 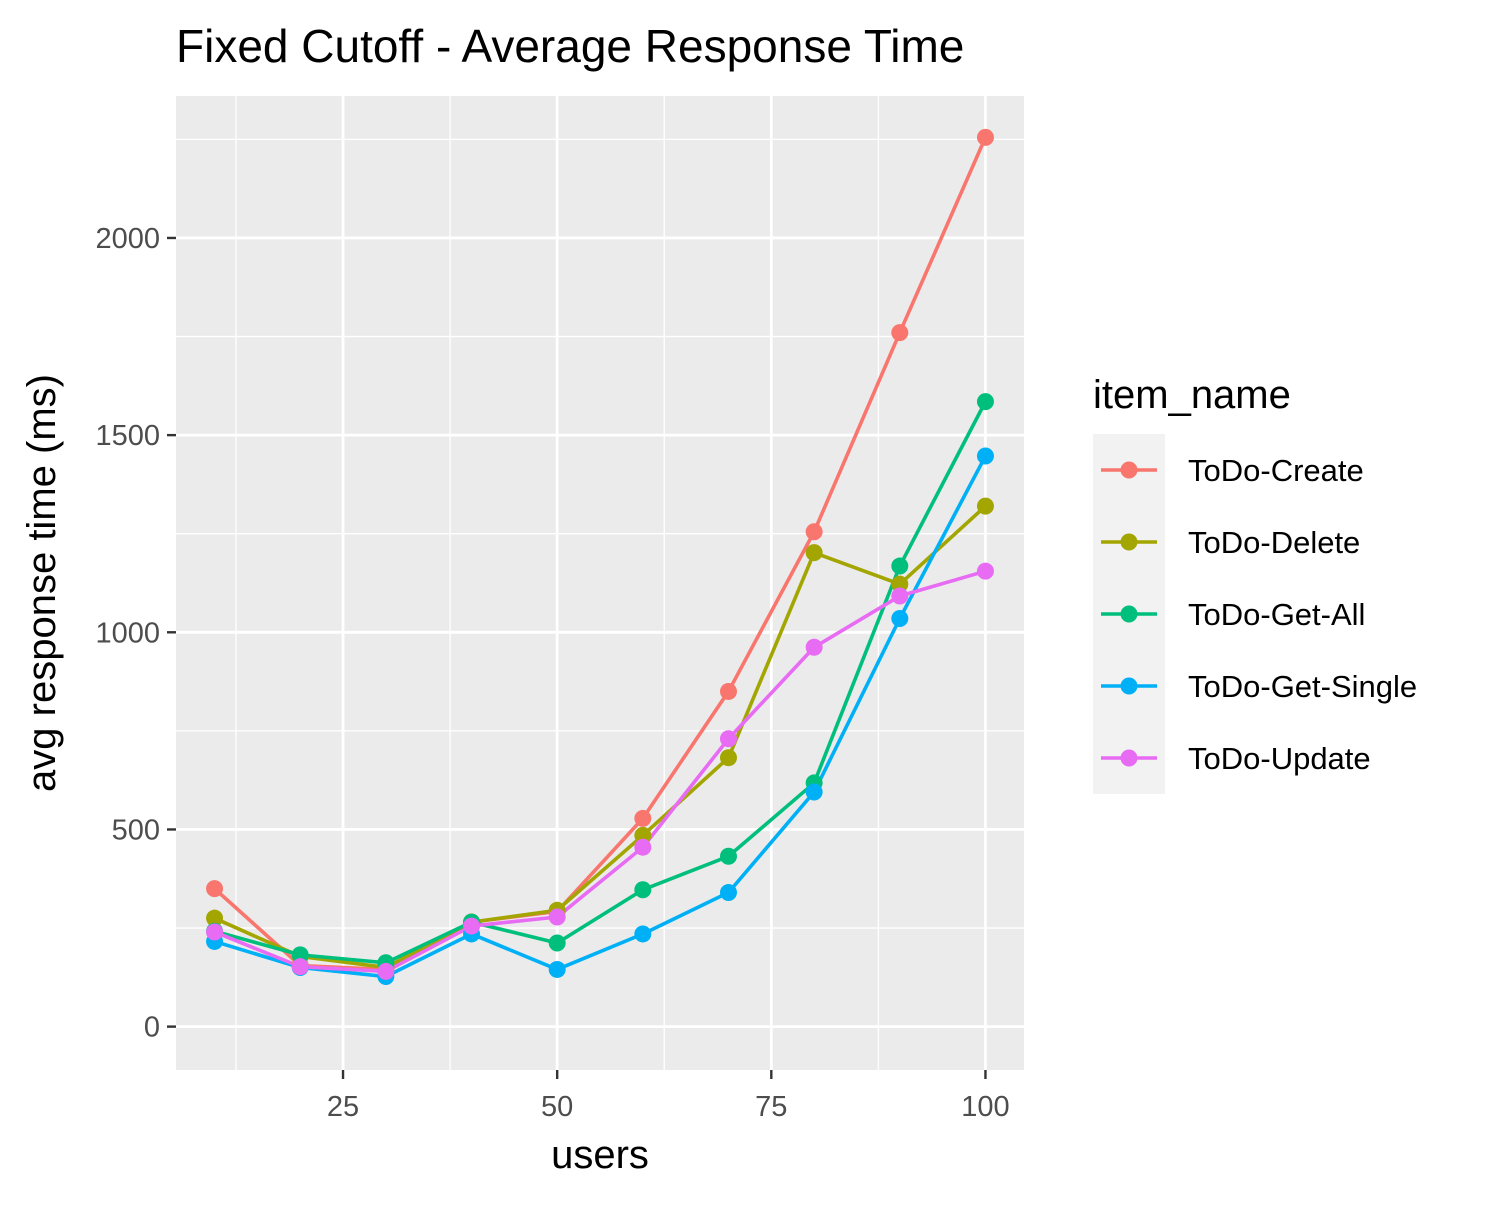 What do you see at coordinates (985, 1107) in the screenshot?
I see `x-tick-label: 100` at bounding box center [985, 1107].